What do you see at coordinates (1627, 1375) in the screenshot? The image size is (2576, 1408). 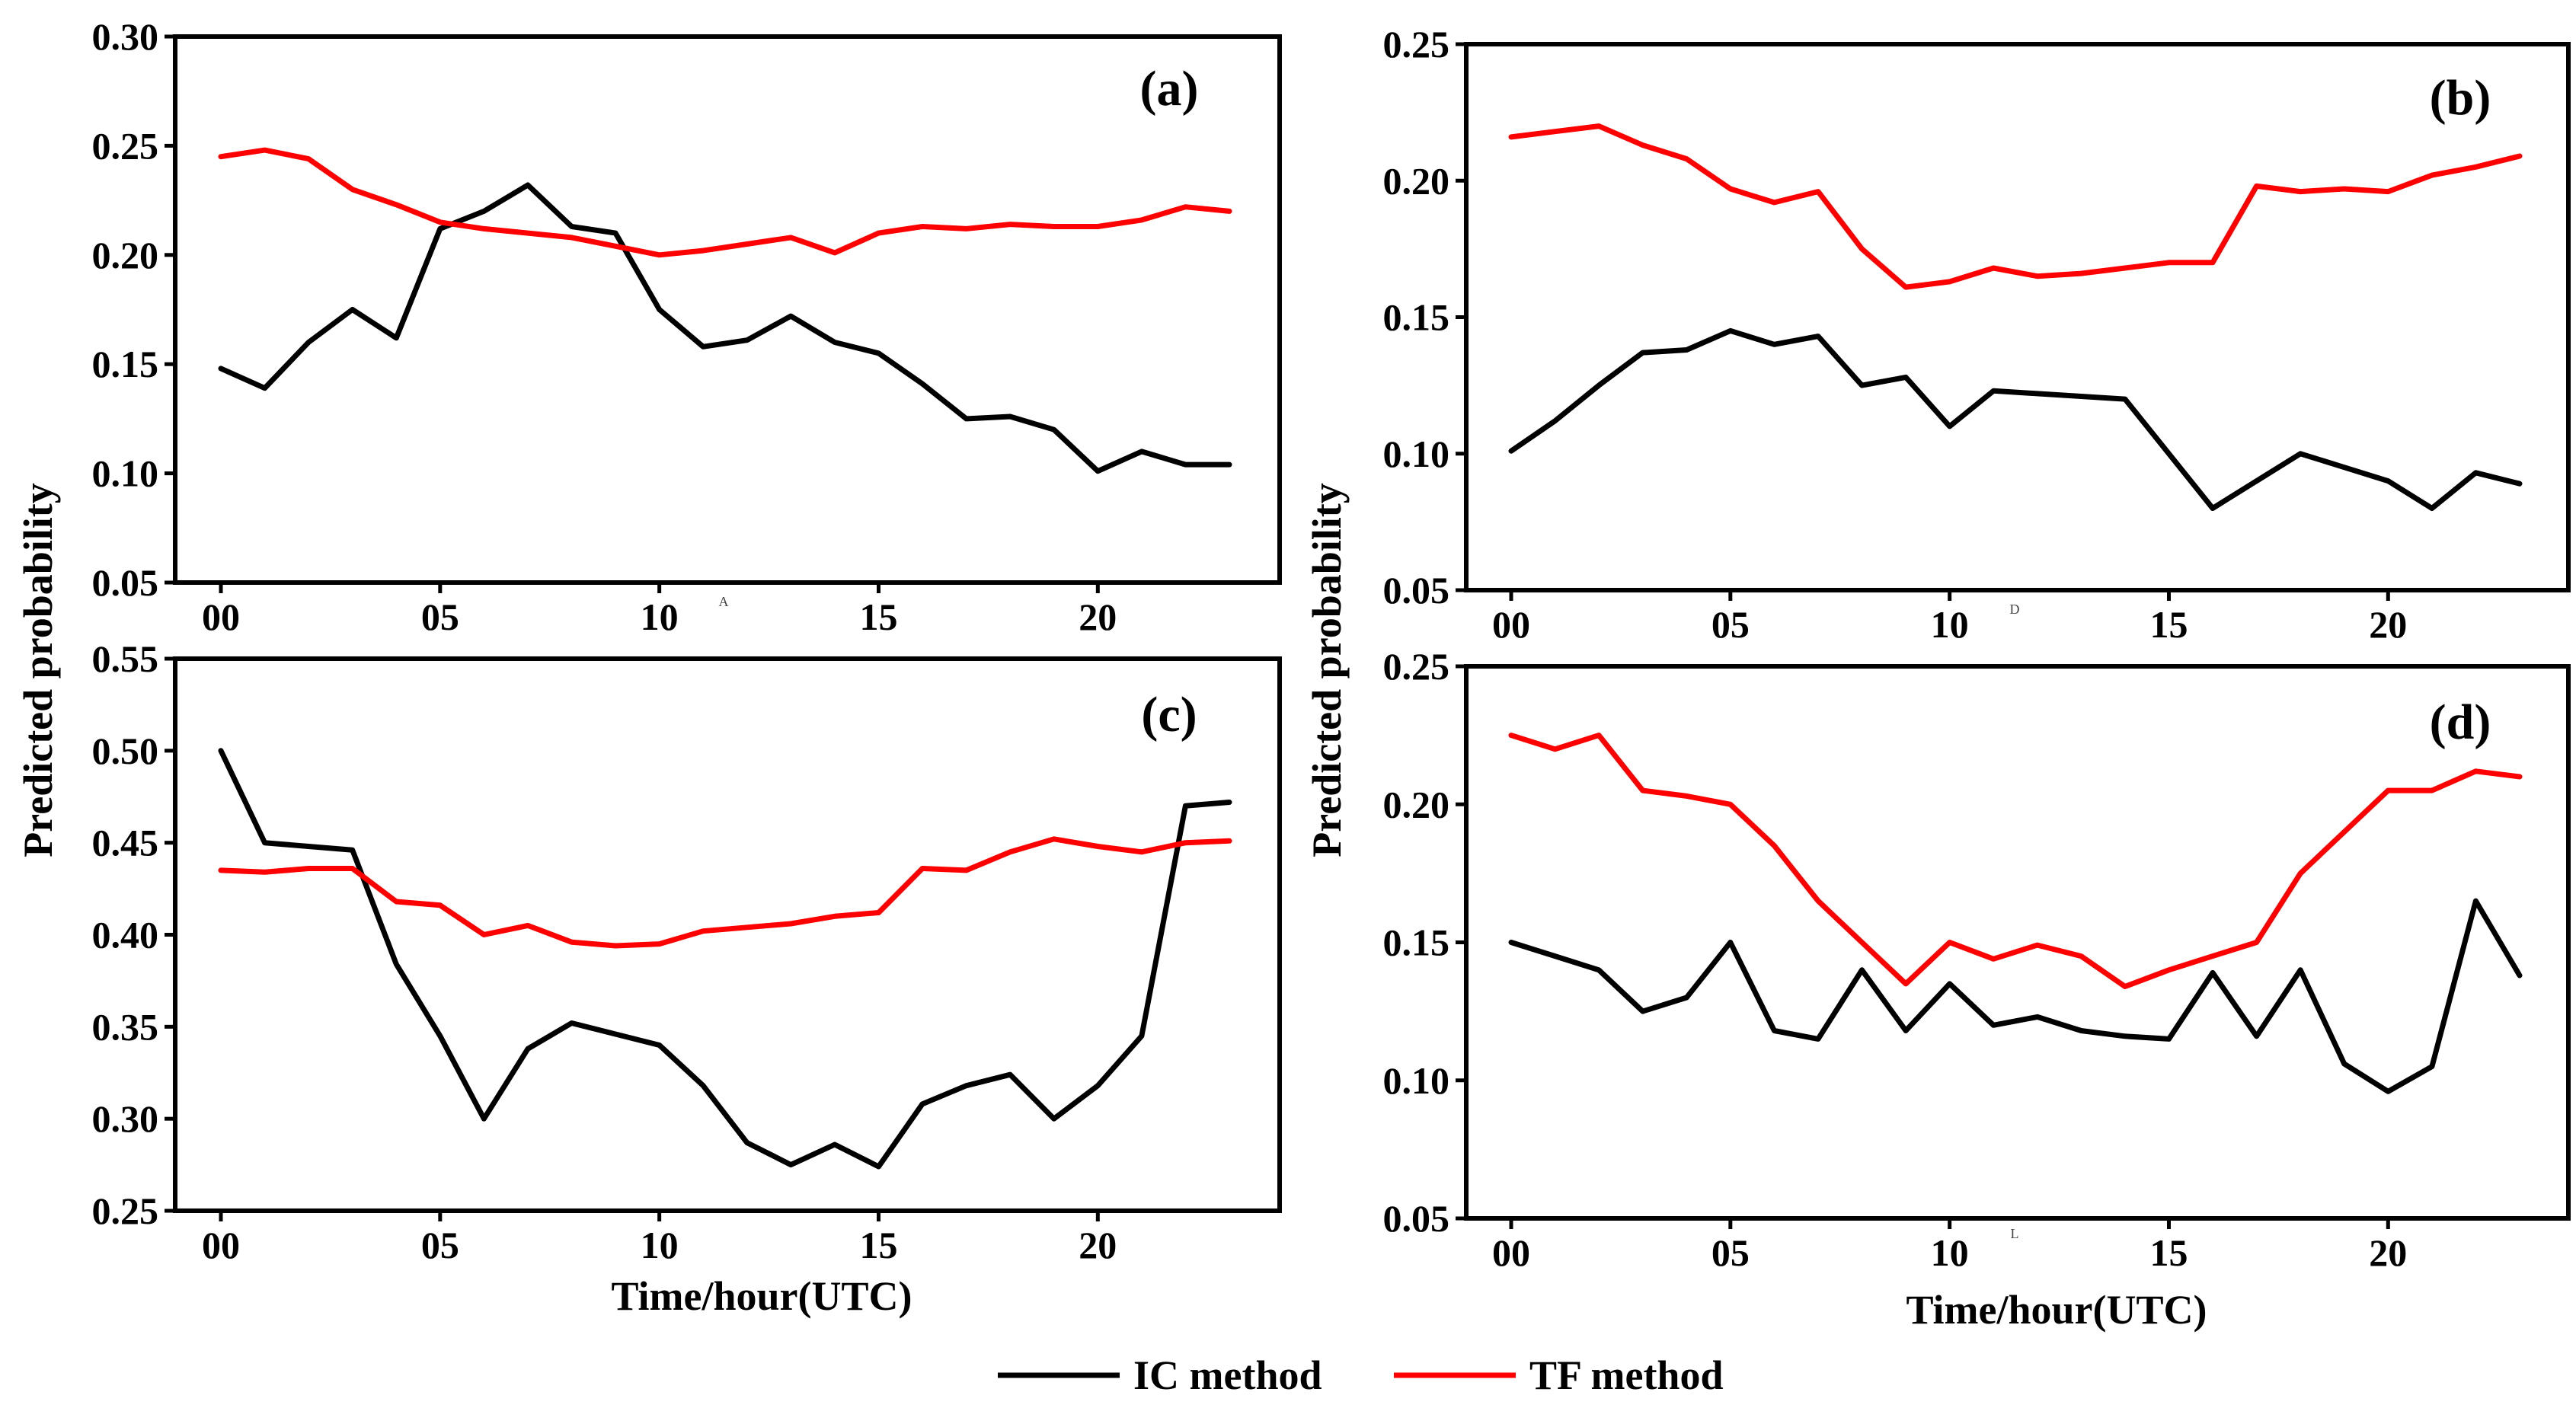 I see `legend-label-tf: TF method` at bounding box center [1627, 1375].